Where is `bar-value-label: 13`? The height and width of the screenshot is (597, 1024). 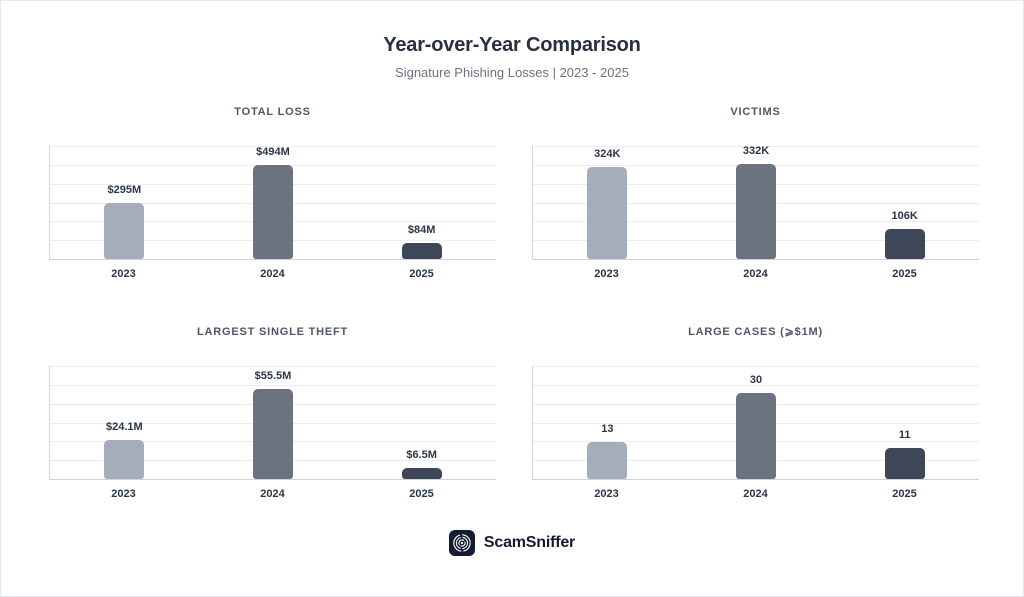
bar-value-label: 13 is located at coordinates (607, 429).